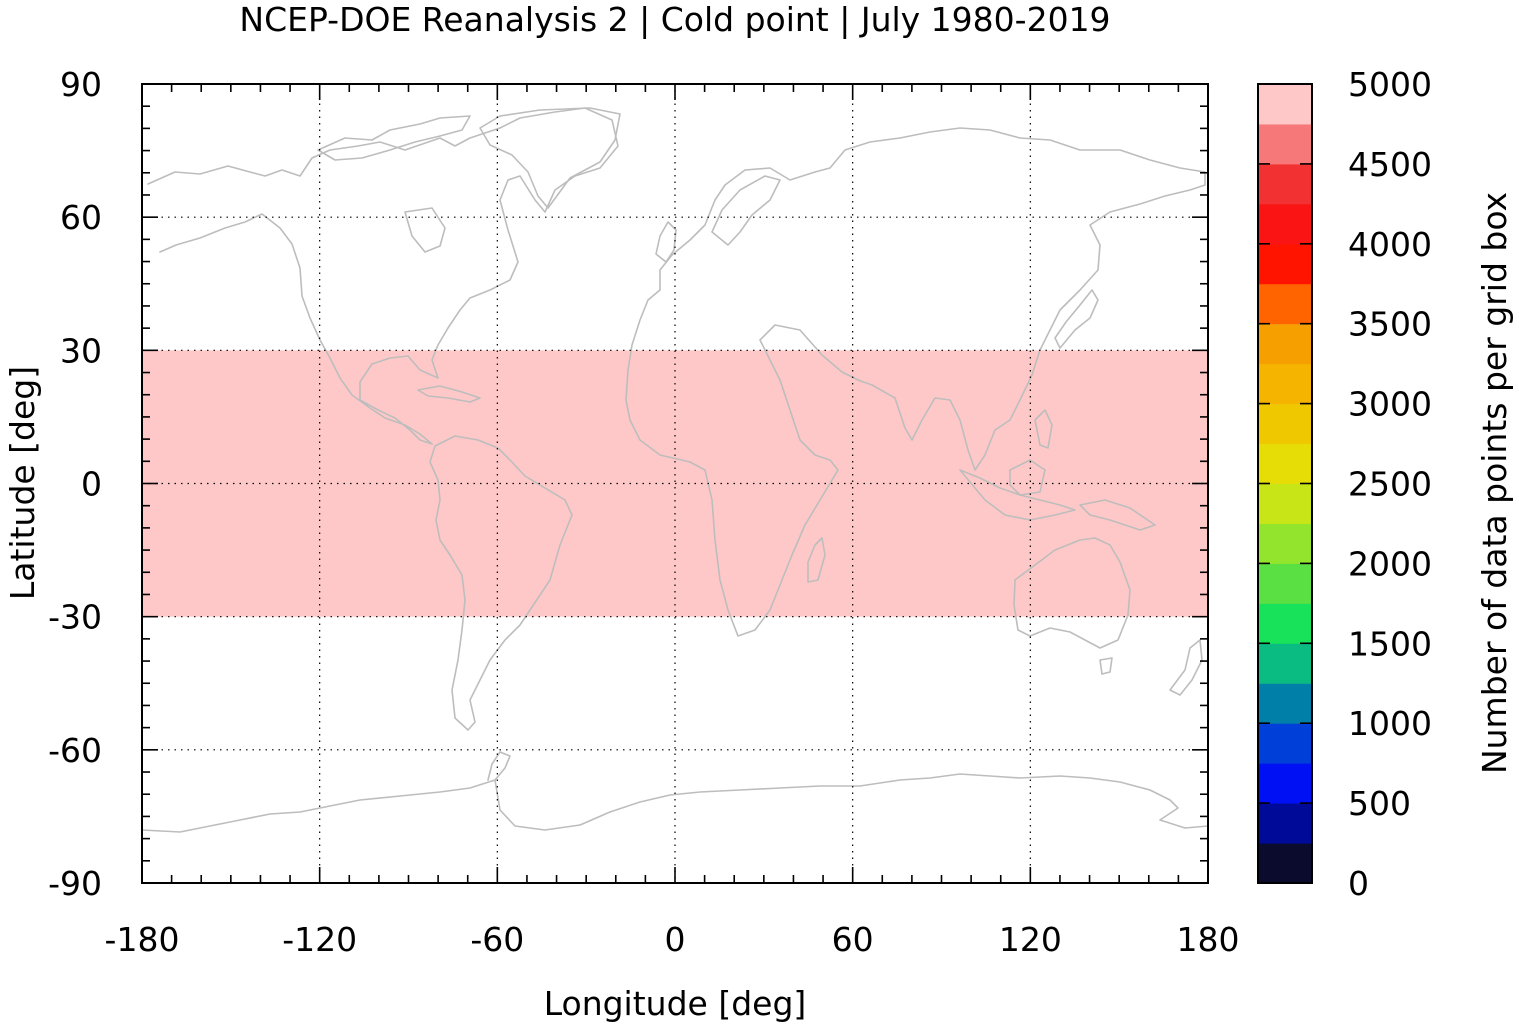 The width and height of the screenshot is (1519, 1029). Describe the element at coordinates (394, 138) in the screenshot. I see `coastline-arctic-islands` at that location.